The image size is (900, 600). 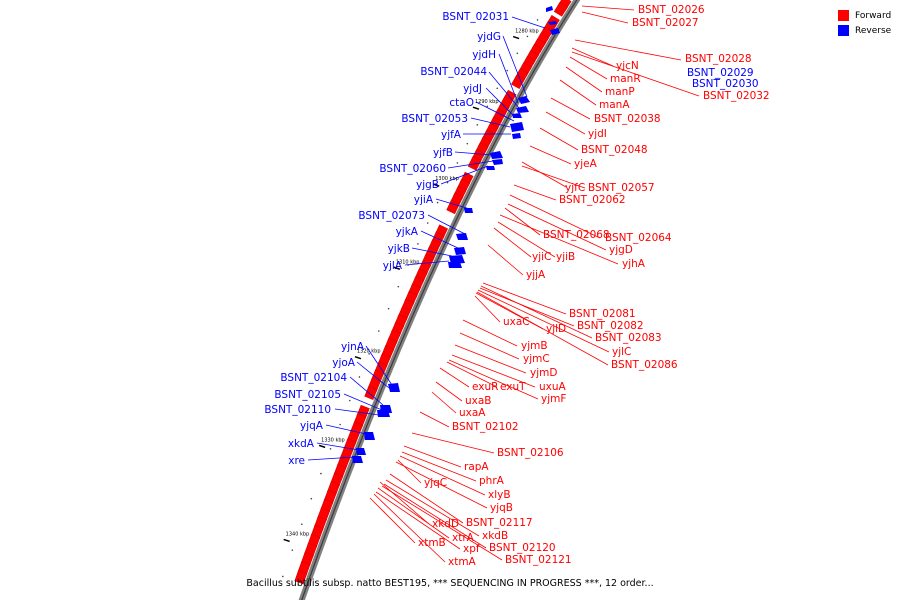 I want to click on gene-label: yjnA, so click(x=353, y=347).